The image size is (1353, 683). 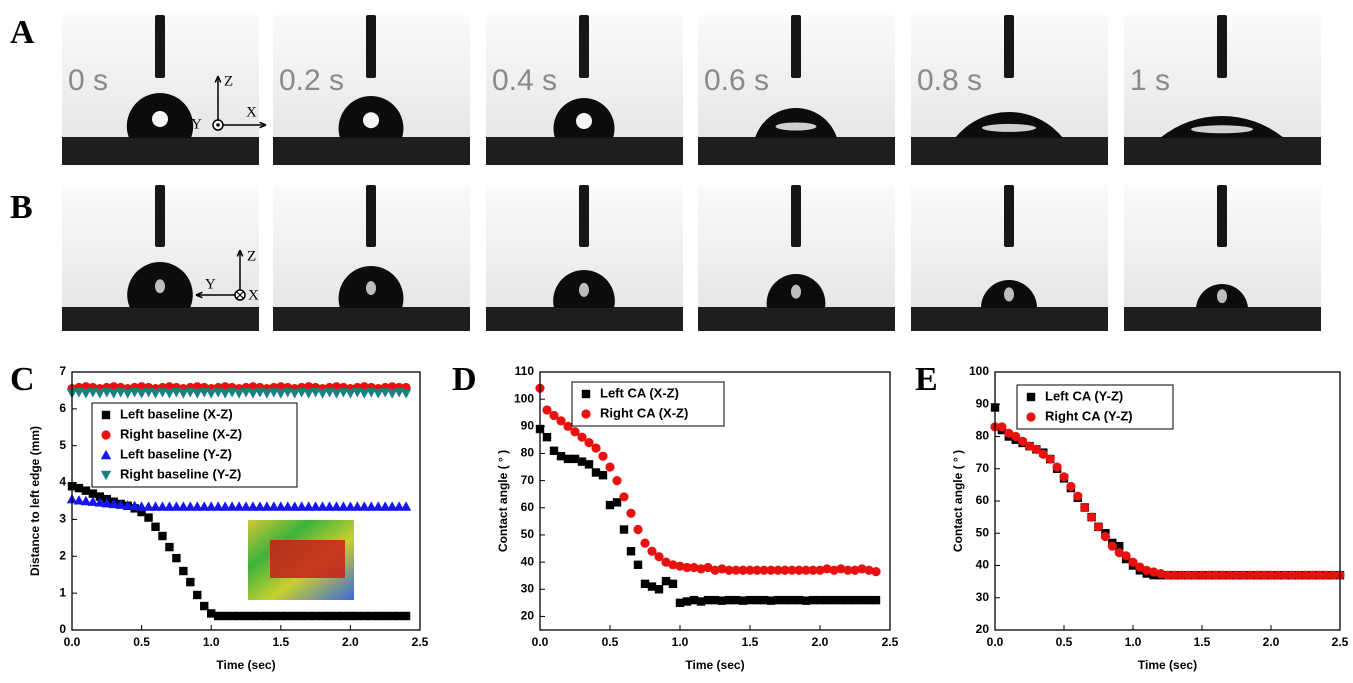 I want to click on legend-label: Right baseline (Y-Z), so click(x=180, y=473).